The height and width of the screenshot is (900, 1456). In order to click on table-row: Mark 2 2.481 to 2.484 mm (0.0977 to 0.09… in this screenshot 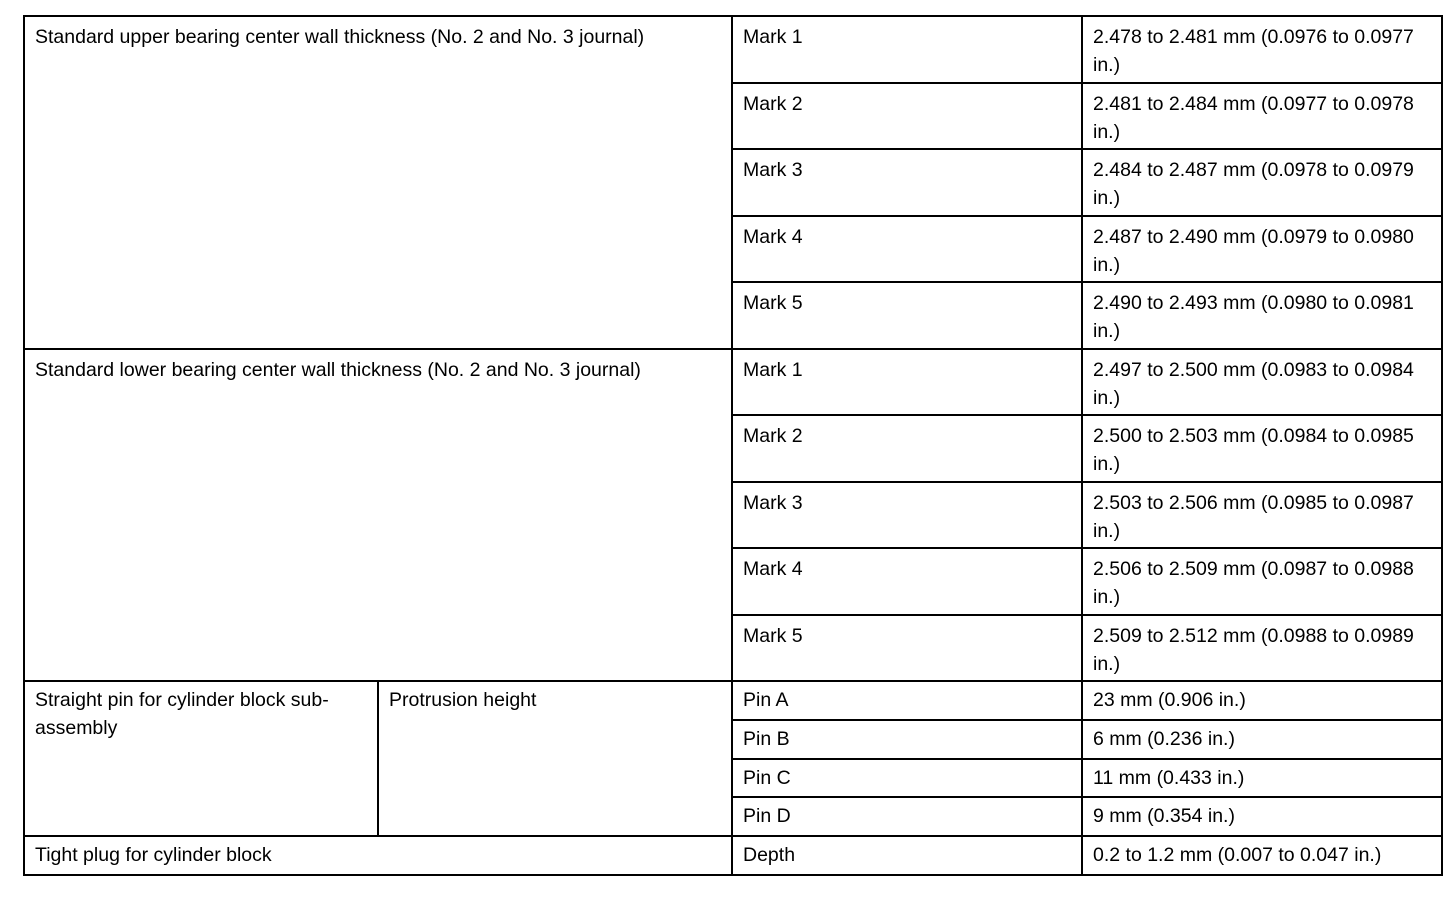, I will do `click(733, 115)`.